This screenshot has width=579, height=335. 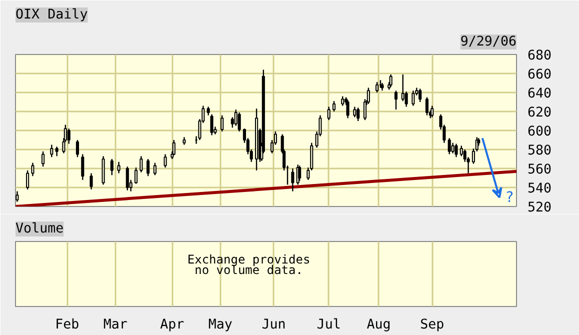 I want to click on y-tick-label: 560, so click(x=540, y=170).